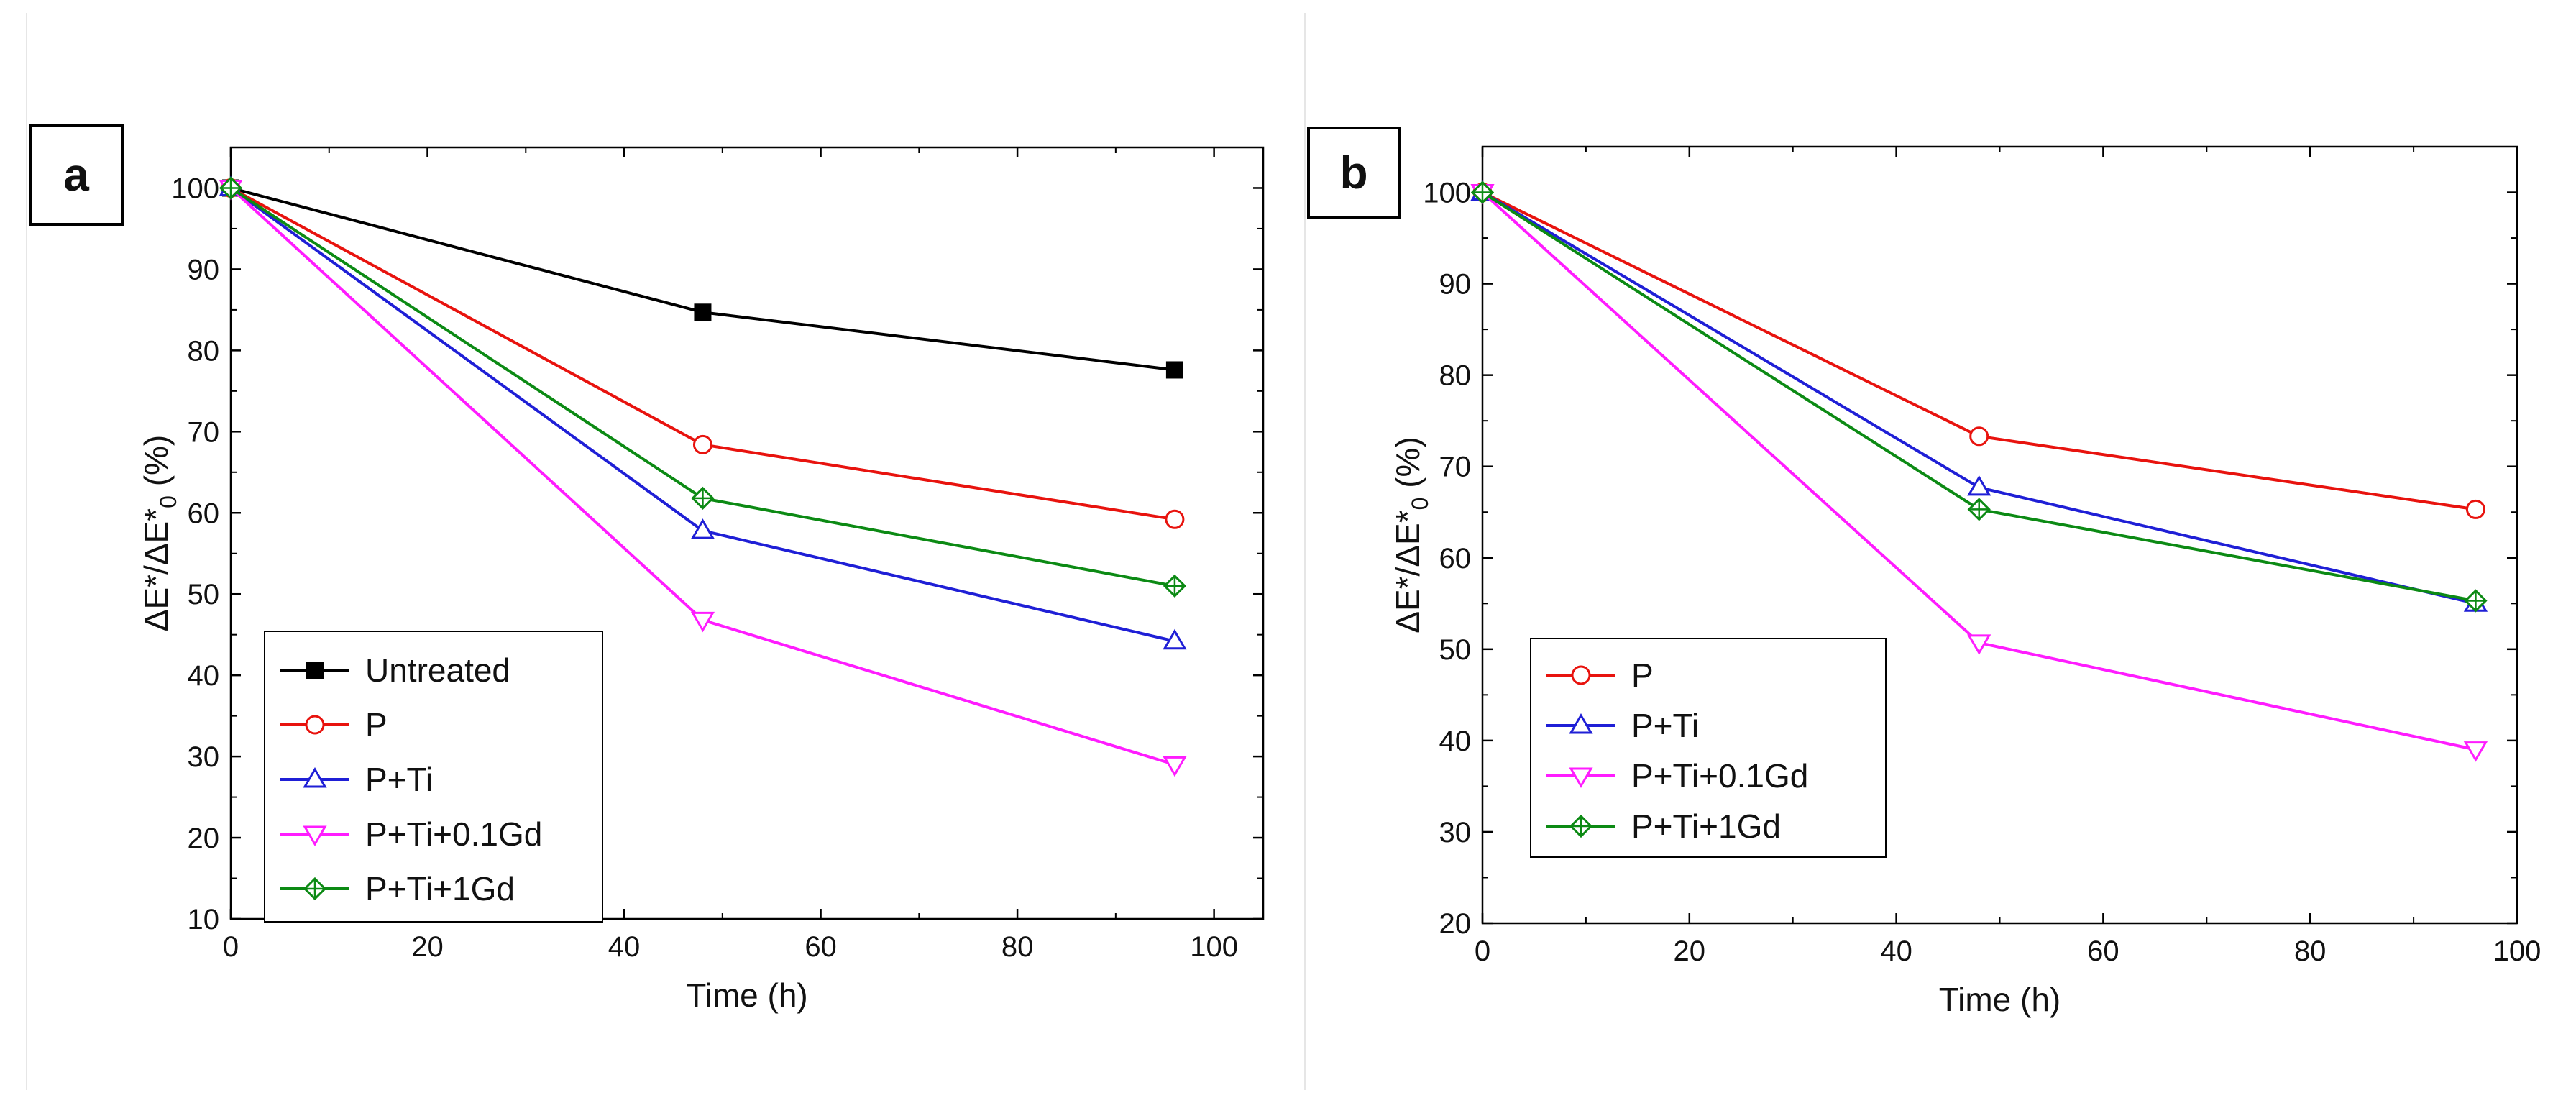 Image resolution: width=2576 pixels, height=1103 pixels. I want to click on b-xtick-label-20: 20, so click(1690, 951).